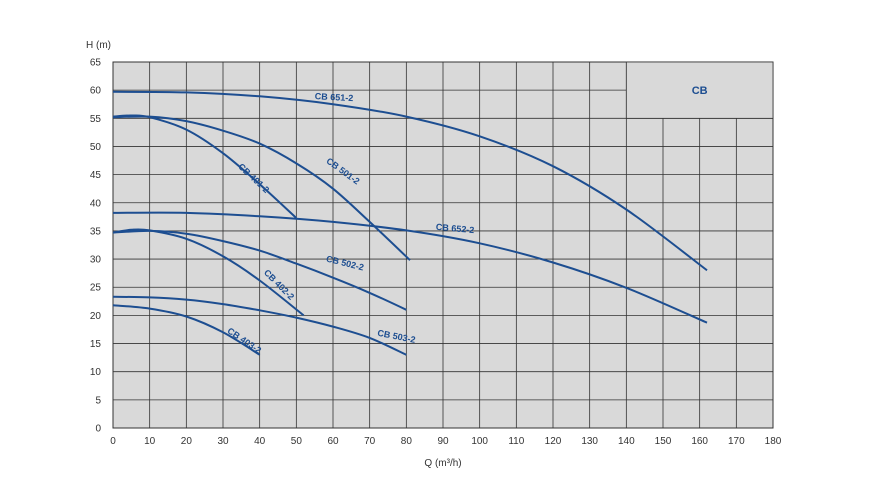 The image size is (883, 493). Describe the element at coordinates (96, 372) in the screenshot. I see `y-tick-label: 10` at that location.